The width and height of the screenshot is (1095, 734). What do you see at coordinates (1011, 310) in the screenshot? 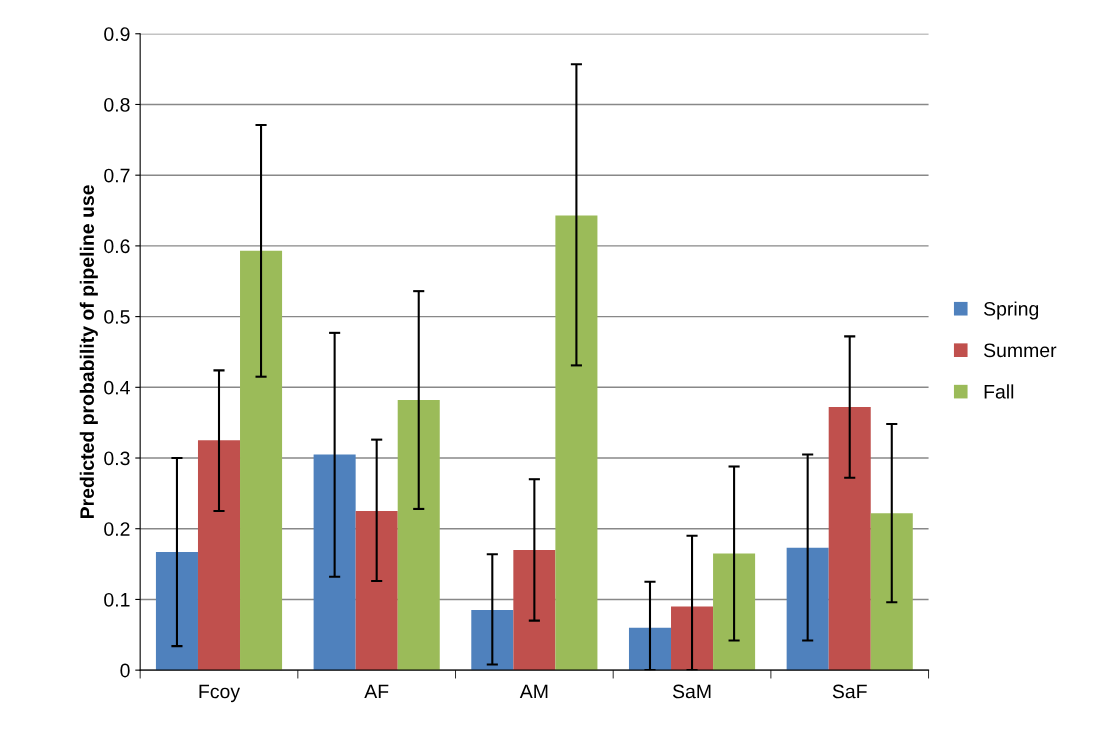
I see `legend-label: Spring` at bounding box center [1011, 310].